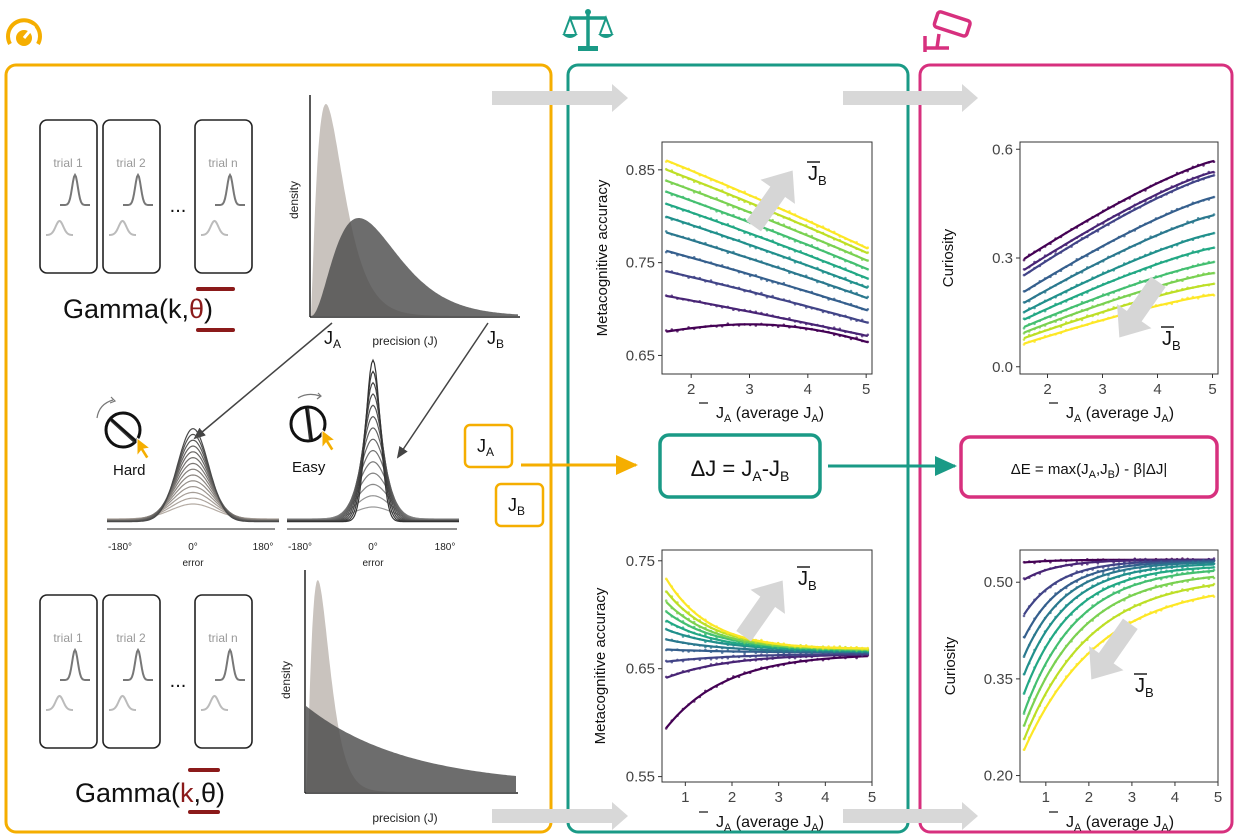 Image resolution: width=1238 pixels, height=836 pixels. I want to click on dial-hard-icon, so click(124, 428).